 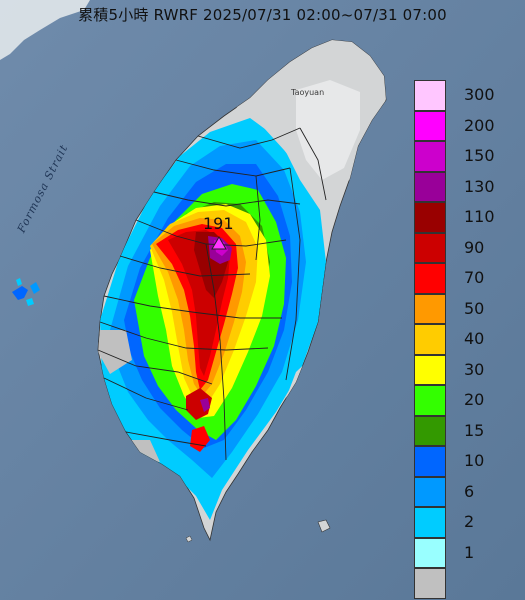 What do you see at coordinates (45, 30) in the screenshot?
I see `mainland-coast` at bounding box center [45, 30].